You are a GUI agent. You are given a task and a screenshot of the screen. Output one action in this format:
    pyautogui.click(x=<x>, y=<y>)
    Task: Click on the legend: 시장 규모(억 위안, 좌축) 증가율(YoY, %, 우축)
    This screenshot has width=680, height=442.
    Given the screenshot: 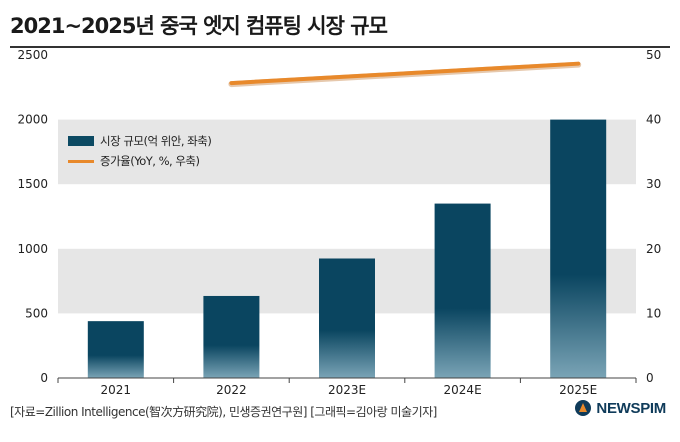 What is the action you would take?
    pyautogui.click(x=140, y=151)
    